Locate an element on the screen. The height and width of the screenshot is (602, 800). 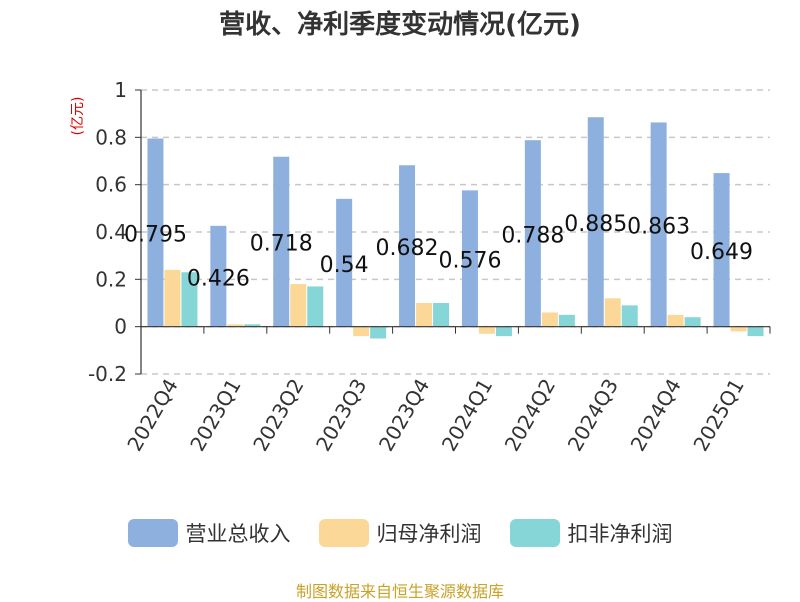
x-tick-label: 2024Q2 is located at coordinates (530, 415).